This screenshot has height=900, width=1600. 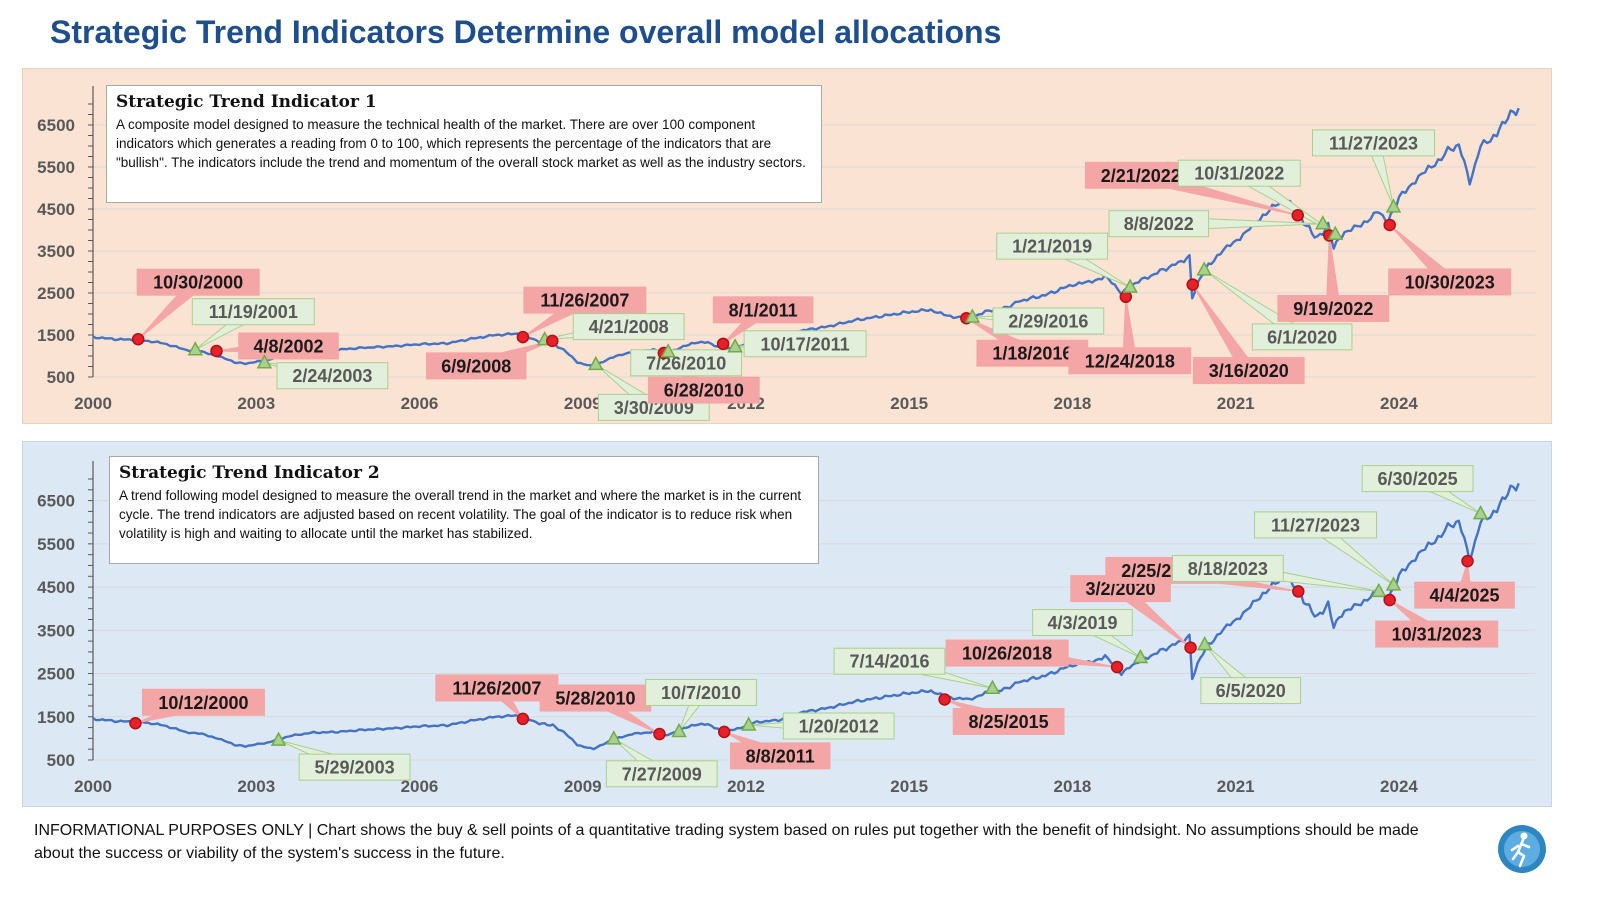 What do you see at coordinates (972, 315) in the screenshot?
I see `chart1-buy-marker-2-29-2016` at bounding box center [972, 315].